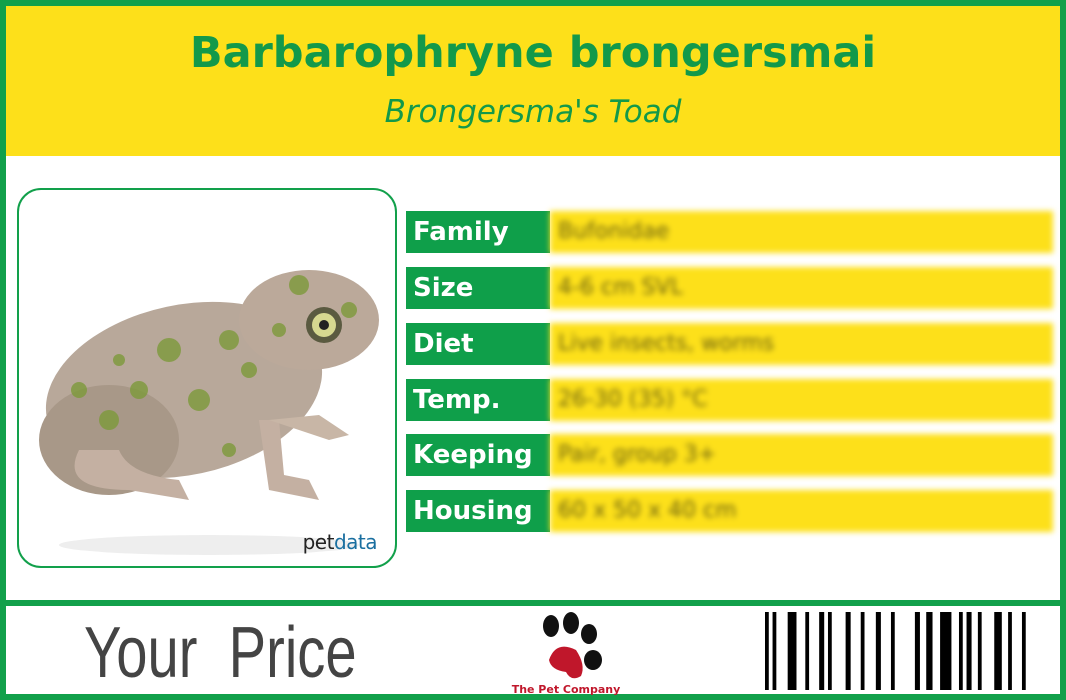 This screenshot has height=700, width=1066. Describe the element at coordinates (478, 511) in the screenshot. I see `fact-label: Housing` at that location.